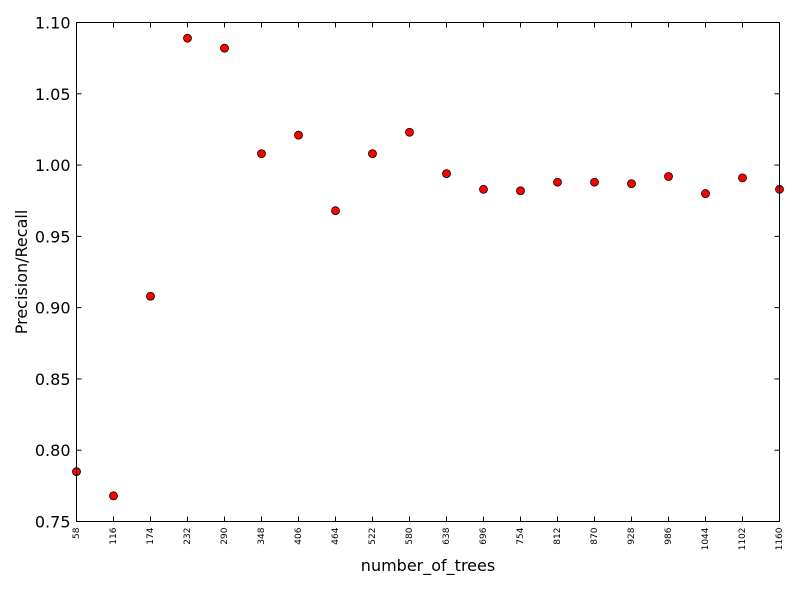  Describe the element at coordinates (53, 23) in the screenshot. I see `y-tick-label: 1.10` at that location.